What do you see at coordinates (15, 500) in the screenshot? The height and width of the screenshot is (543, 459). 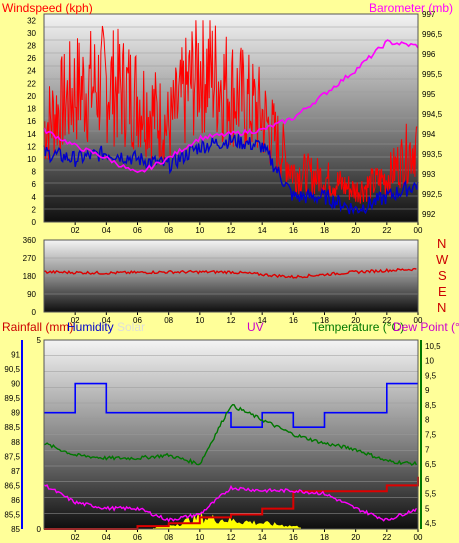 I see `humidity-tick-label: 86` at bounding box center [15, 500].